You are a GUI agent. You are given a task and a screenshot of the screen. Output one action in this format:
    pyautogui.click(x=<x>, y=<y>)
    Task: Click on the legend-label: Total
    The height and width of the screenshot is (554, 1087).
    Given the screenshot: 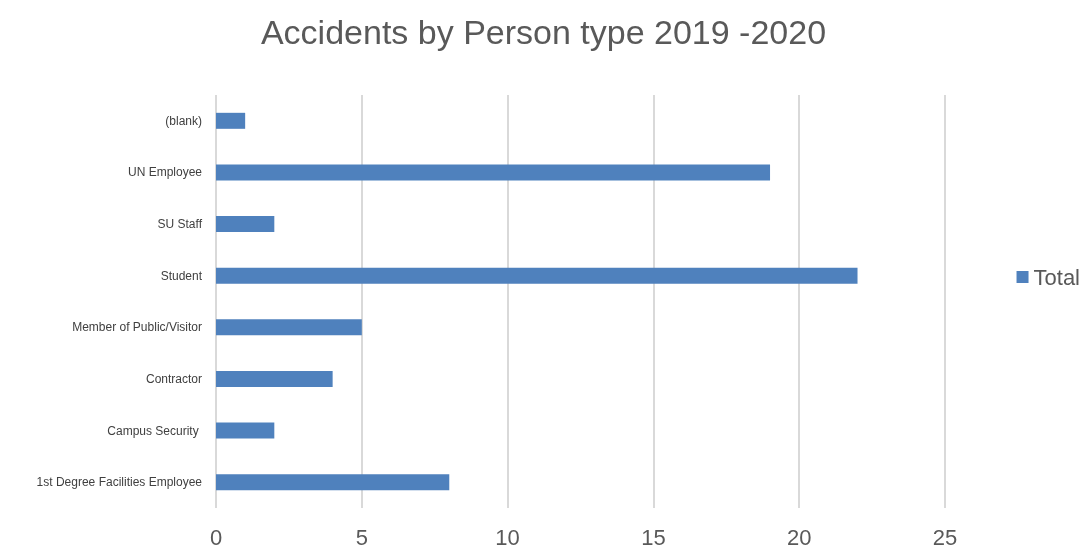 What is the action you would take?
    pyautogui.click(x=1057, y=277)
    